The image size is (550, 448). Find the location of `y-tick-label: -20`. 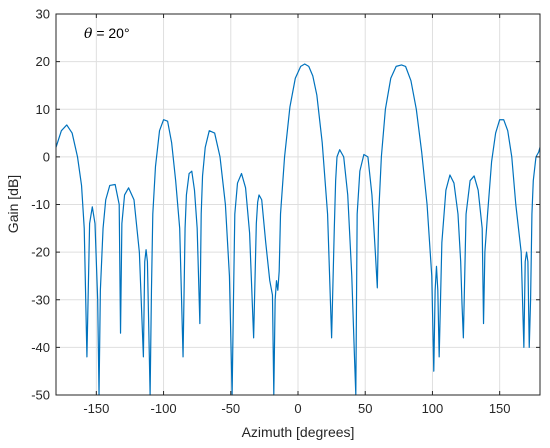

y-tick-label: -20 is located at coordinates (40, 252).